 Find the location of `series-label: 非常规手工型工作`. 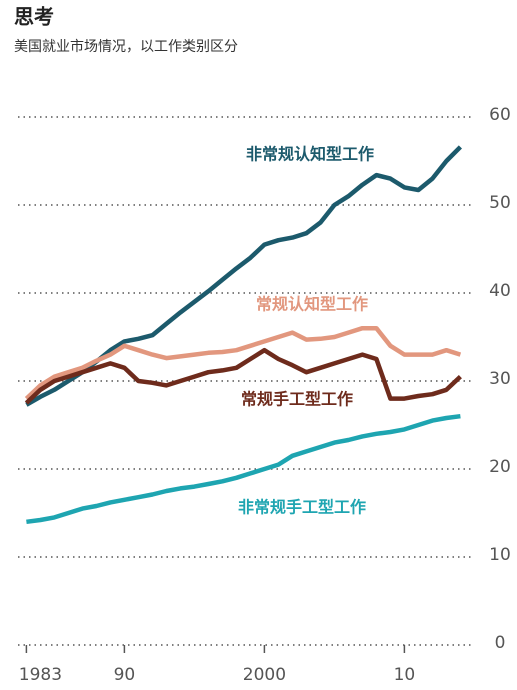

series-label: 非常规手工型工作 is located at coordinates (302, 507).